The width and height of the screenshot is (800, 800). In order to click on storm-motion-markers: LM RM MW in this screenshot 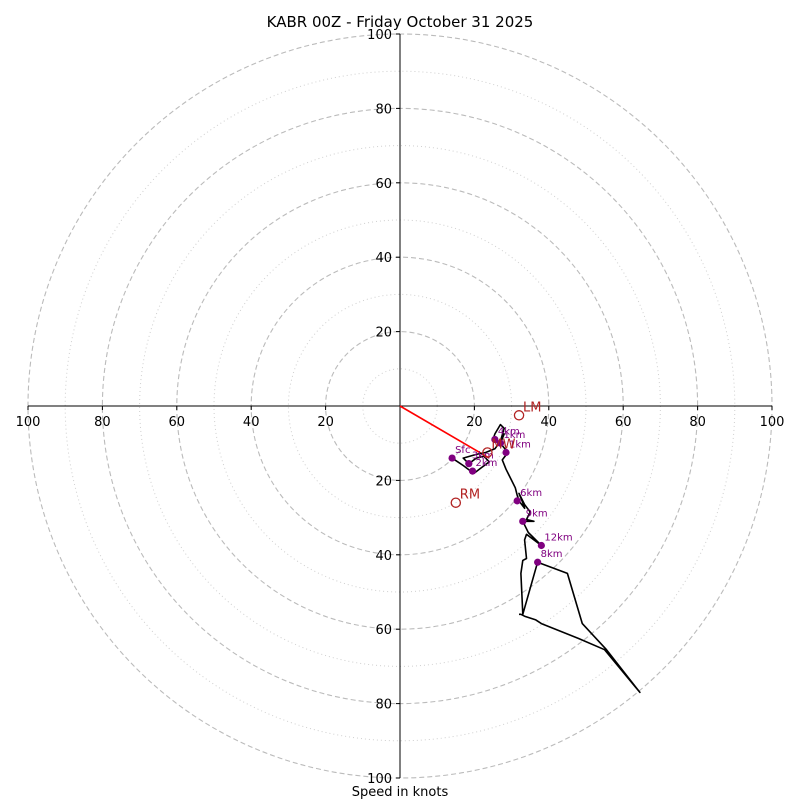, I will do `click(496, 454)`.